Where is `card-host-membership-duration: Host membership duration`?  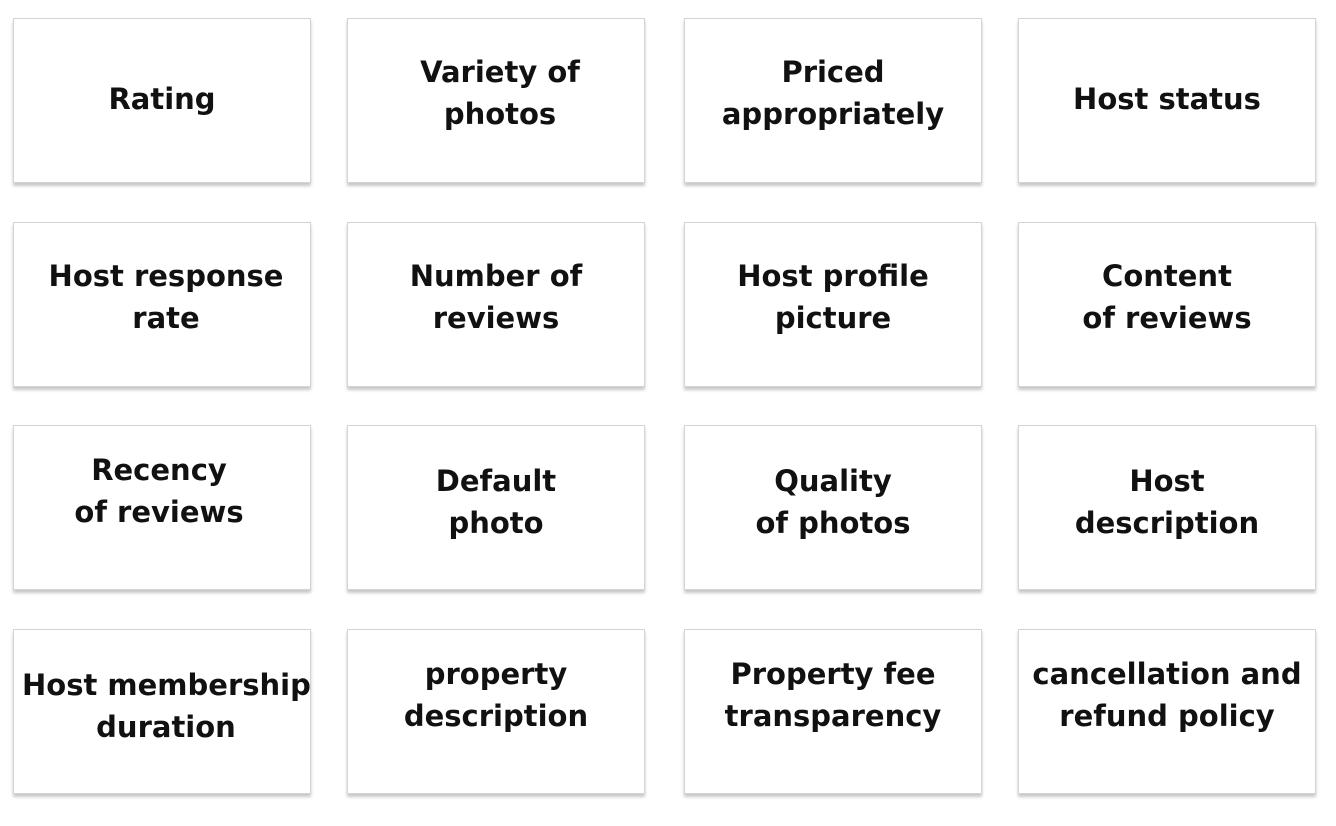 card-host-membership-duration: Host membership duration is located at coordinates (162, 711).